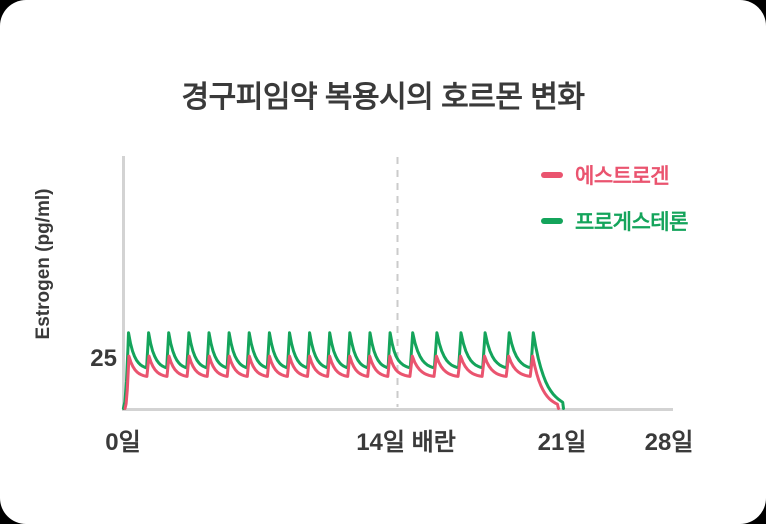  Describe the element at coordinates (383, 97) in the screenshot. I see `page-title: 경구피임약 복용시의 호르몬 변화` at that location.